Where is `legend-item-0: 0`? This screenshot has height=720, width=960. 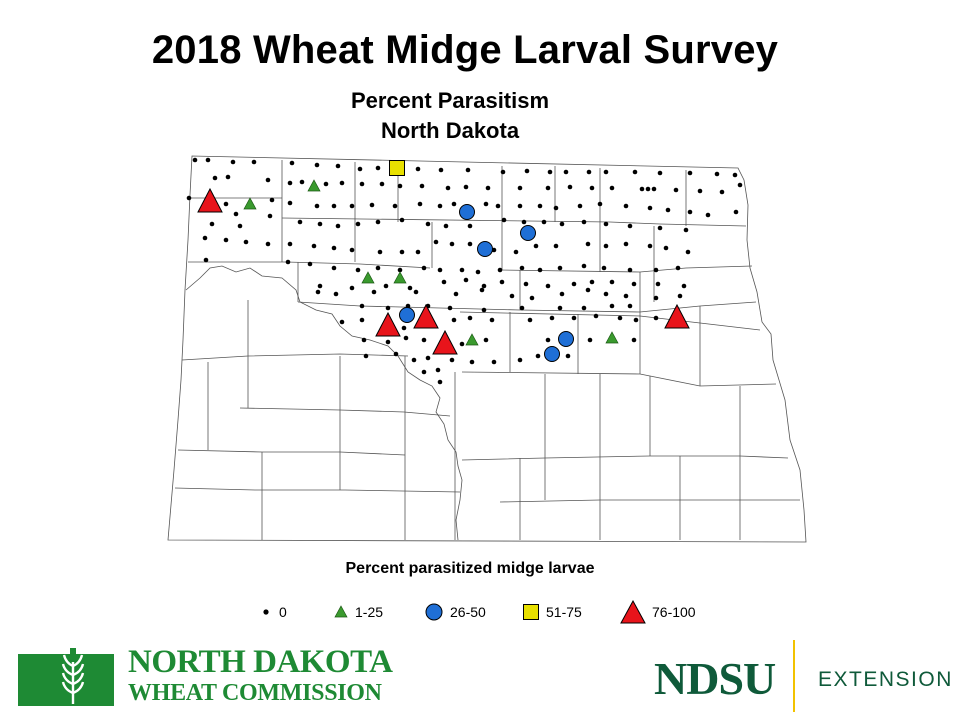 legend-item-0: 0 is located at coordinates (273, 612).